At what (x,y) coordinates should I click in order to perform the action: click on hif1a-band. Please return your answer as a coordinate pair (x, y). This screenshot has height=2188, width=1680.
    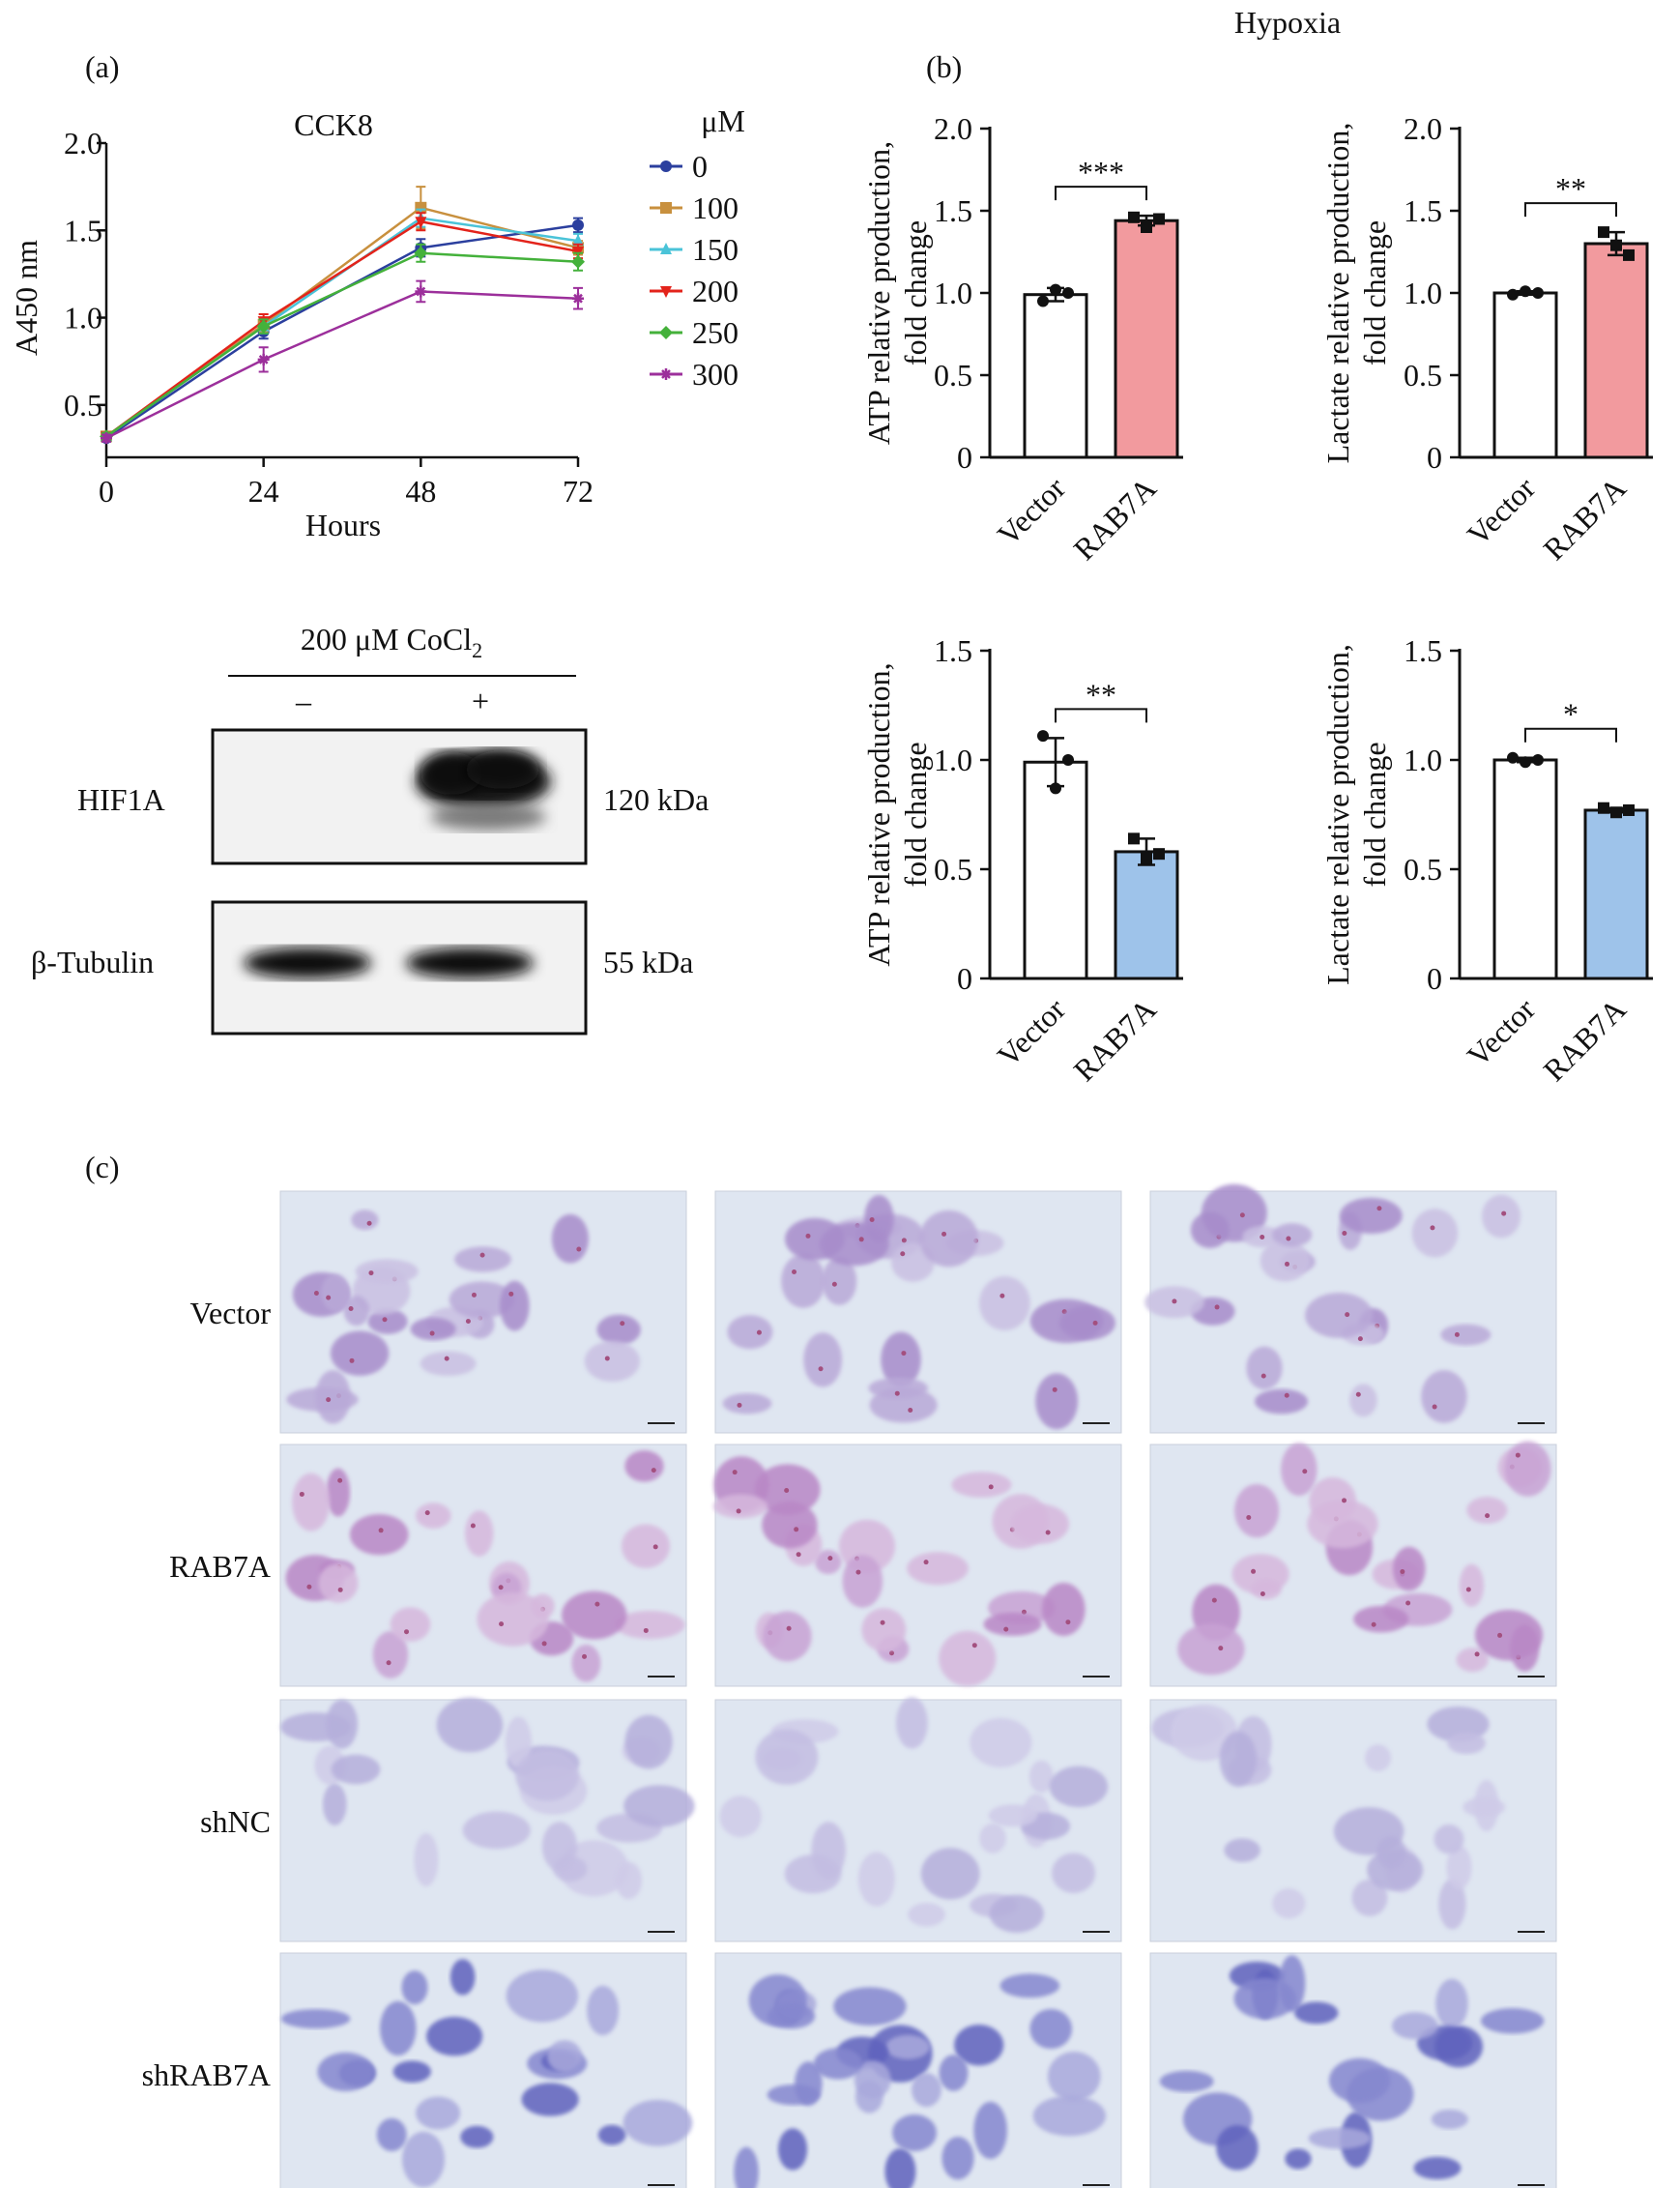
    Looking at the image, I should click on (484, 790).